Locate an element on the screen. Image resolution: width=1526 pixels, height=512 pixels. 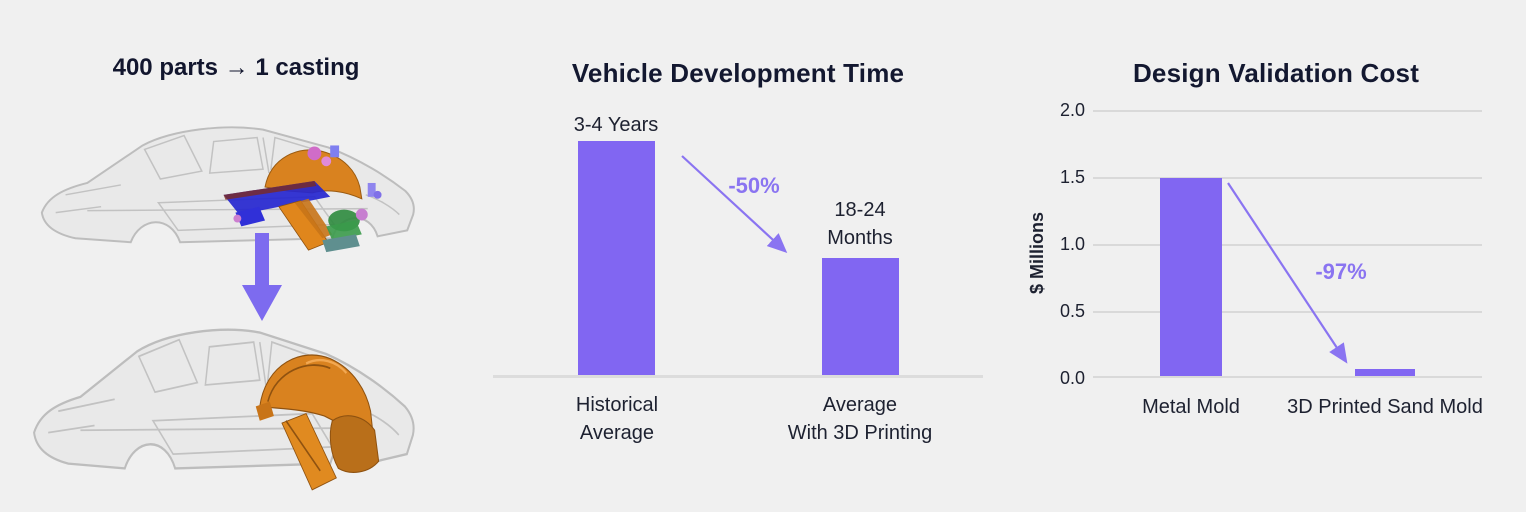
car-before-multi-part-image is located at coordinates (227, 189).